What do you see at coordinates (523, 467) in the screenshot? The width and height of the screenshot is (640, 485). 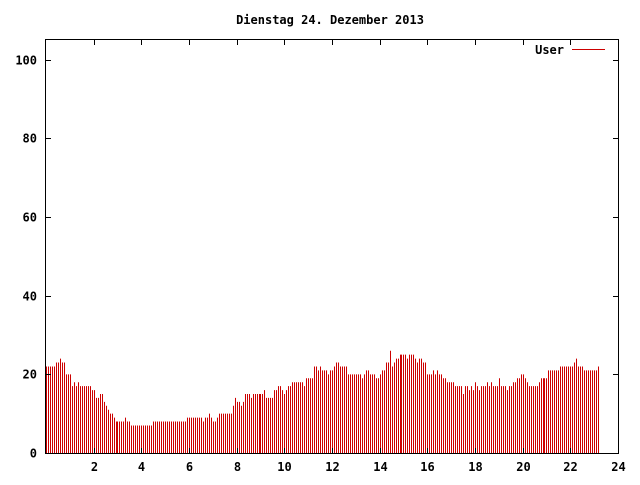 I see `x-tick-label-20: 20` at bounding box center [523, 467].